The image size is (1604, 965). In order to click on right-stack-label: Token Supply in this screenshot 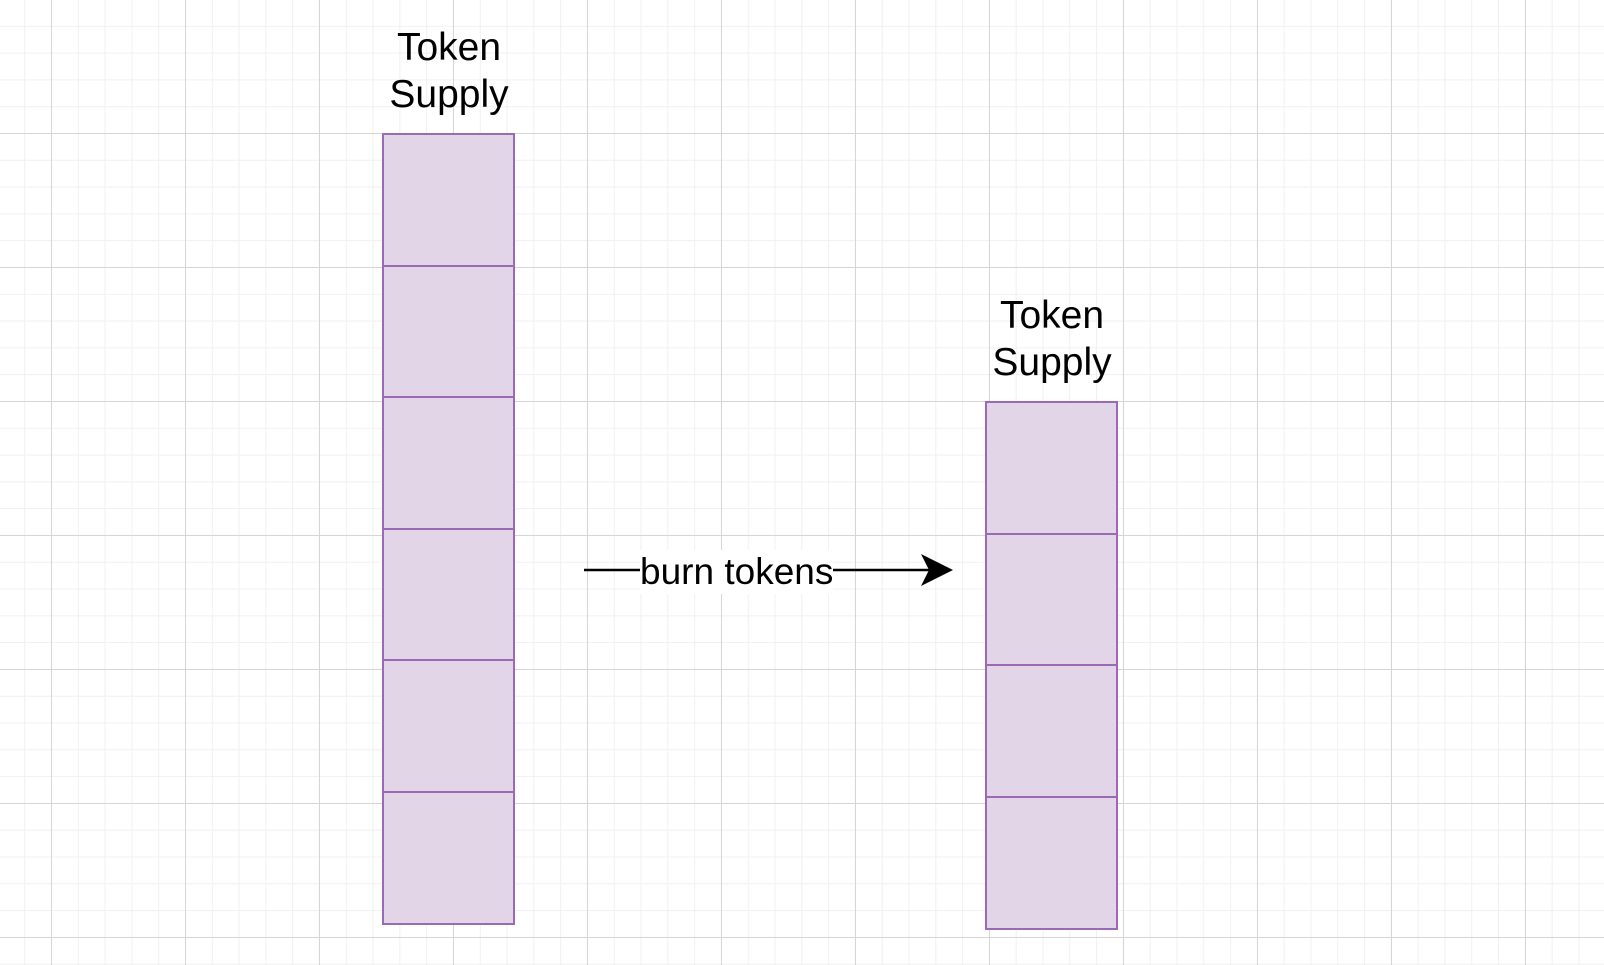, I will do `click(1052, 339)`.